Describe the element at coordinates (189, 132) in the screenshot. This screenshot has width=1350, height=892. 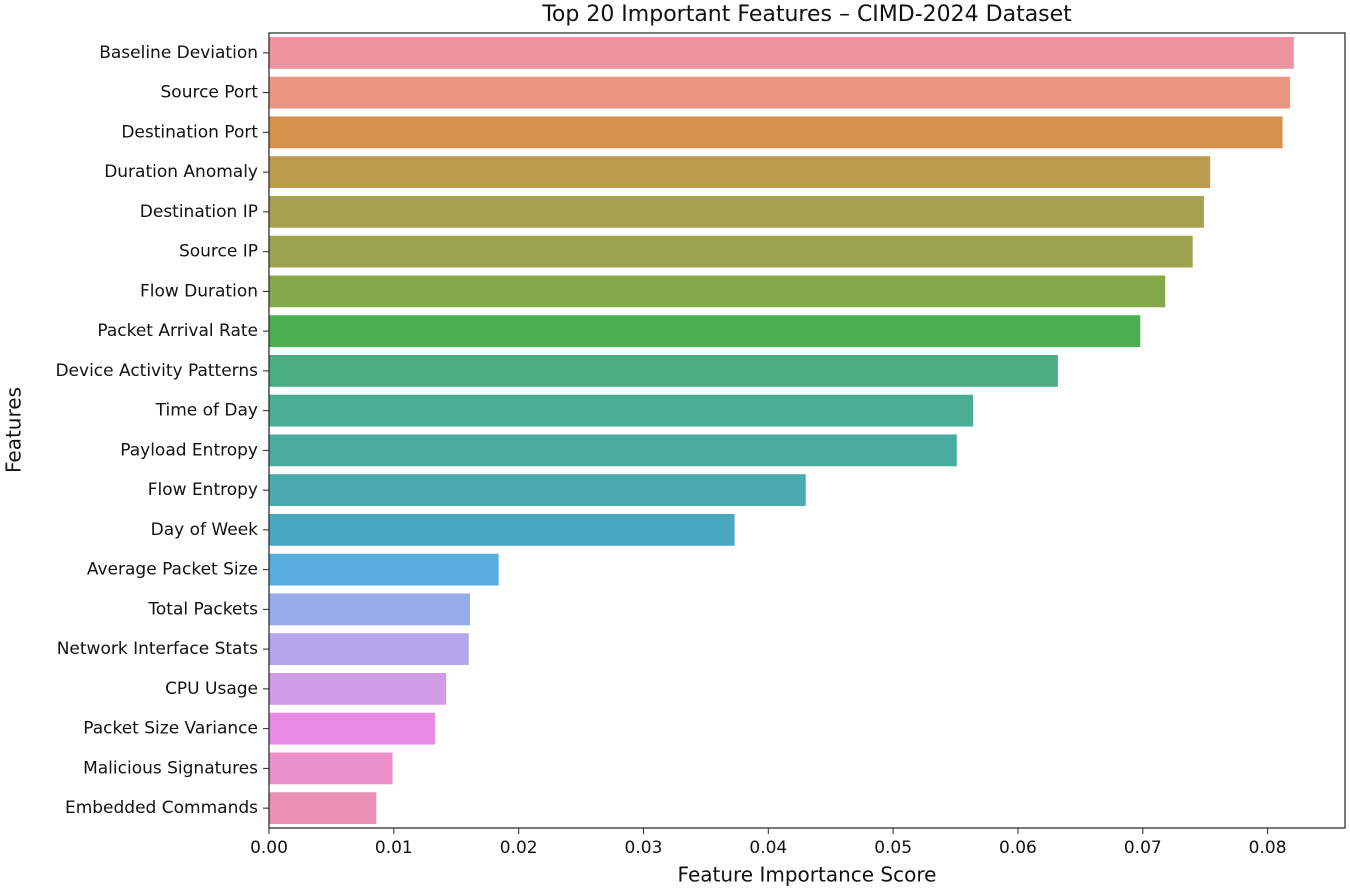
I see `y-tick-label: Destination Port` at that location.